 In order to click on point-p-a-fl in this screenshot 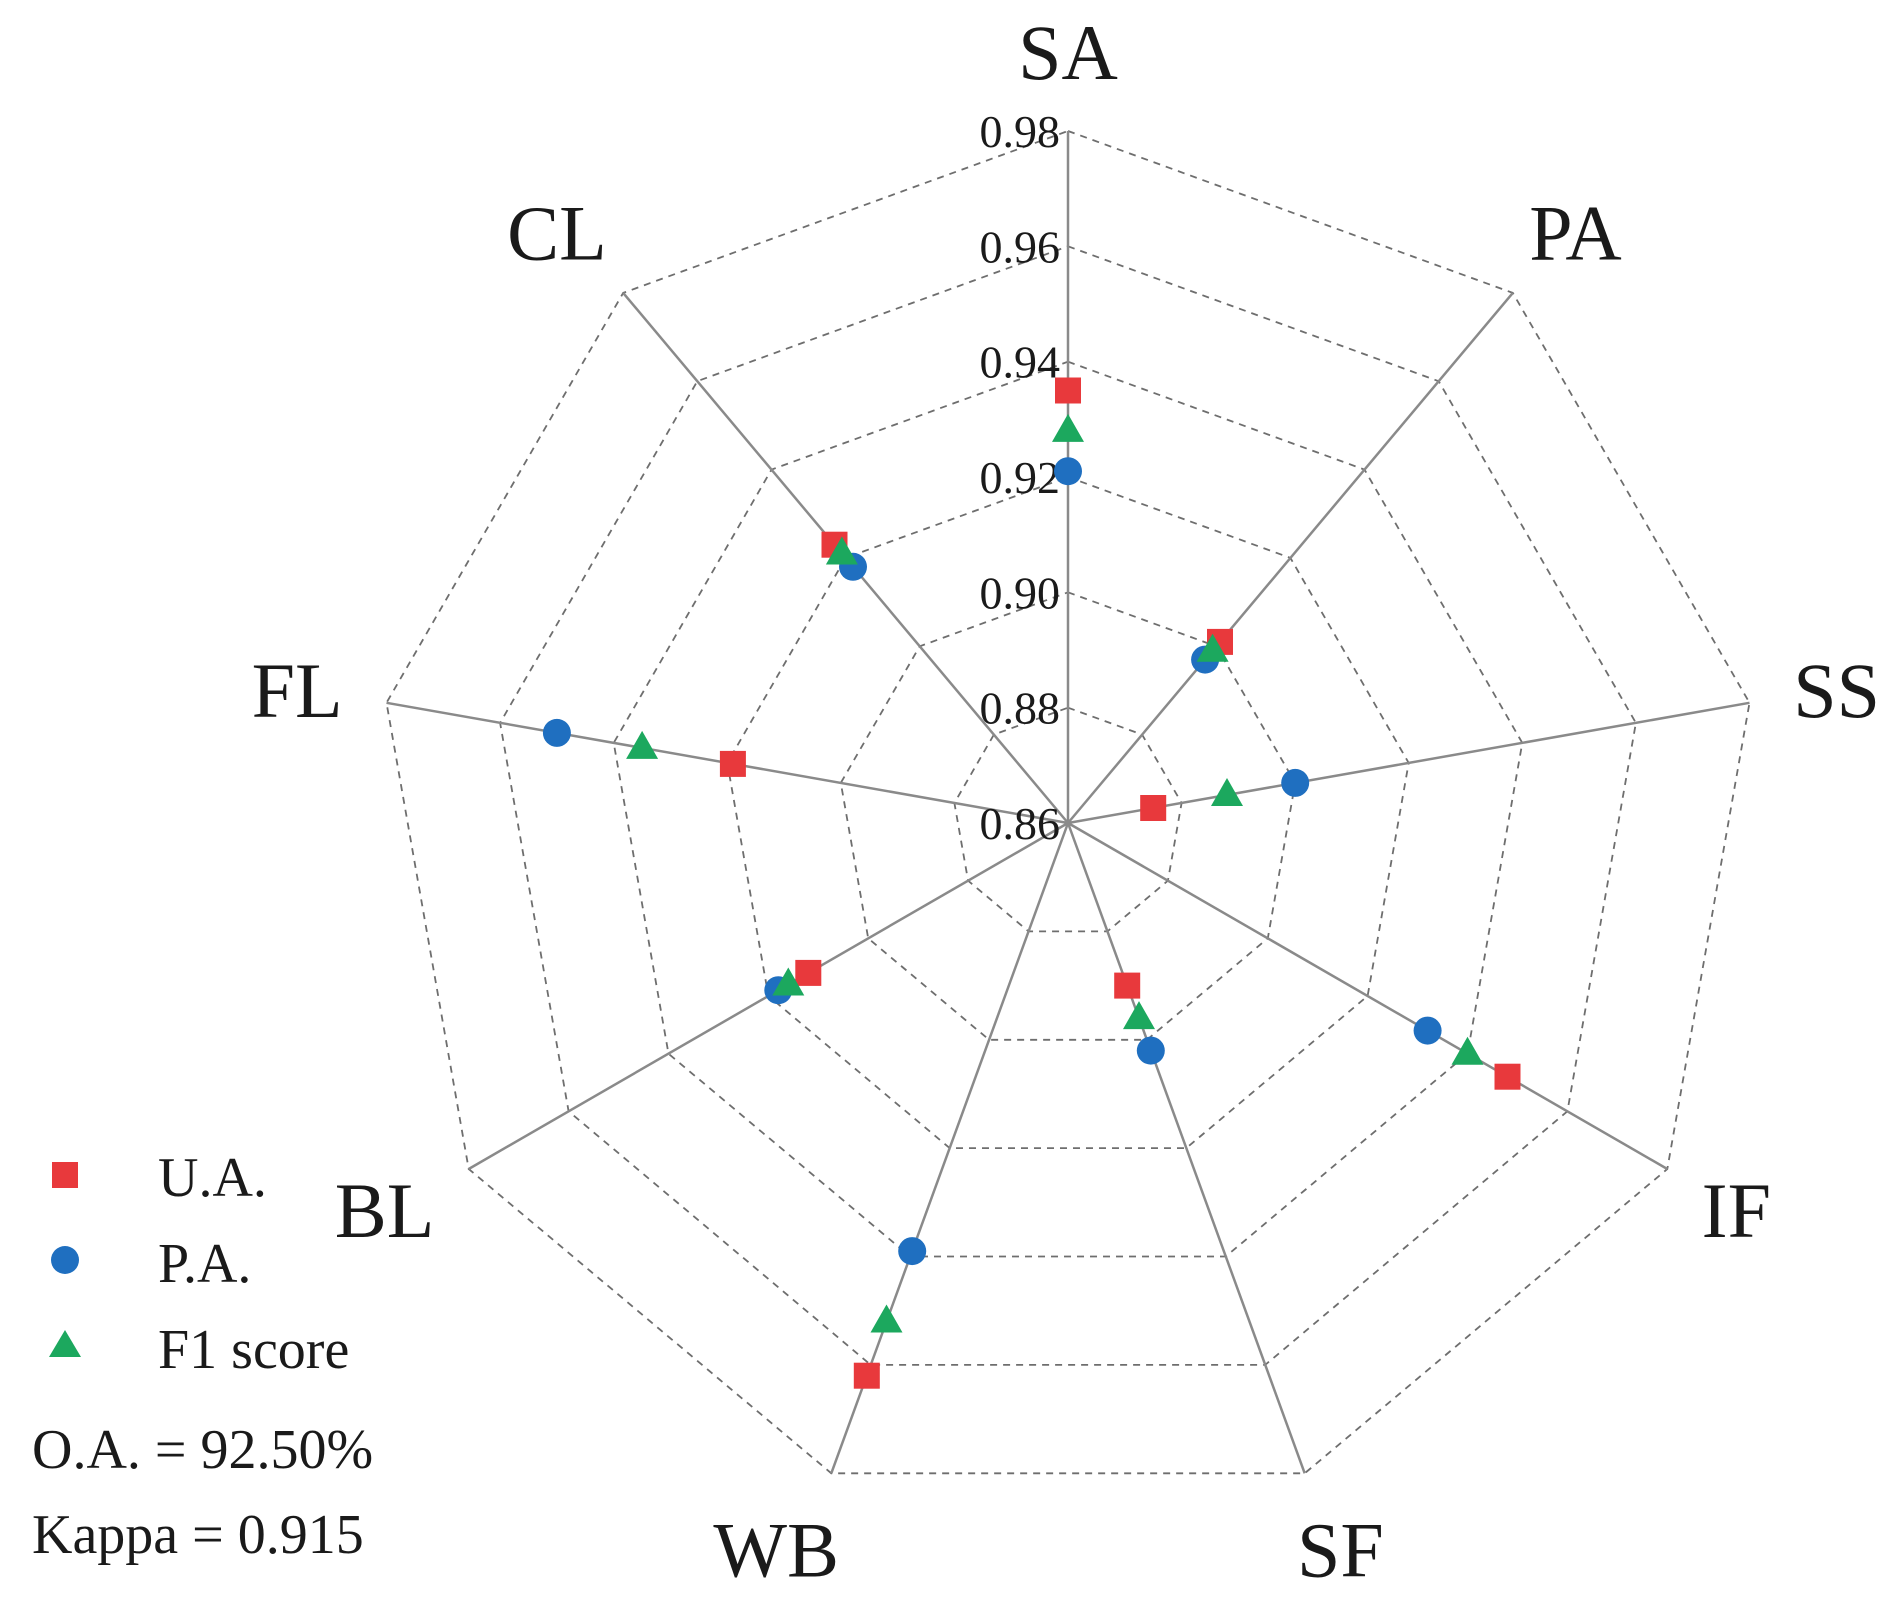, I will do `click(556, 732)`.